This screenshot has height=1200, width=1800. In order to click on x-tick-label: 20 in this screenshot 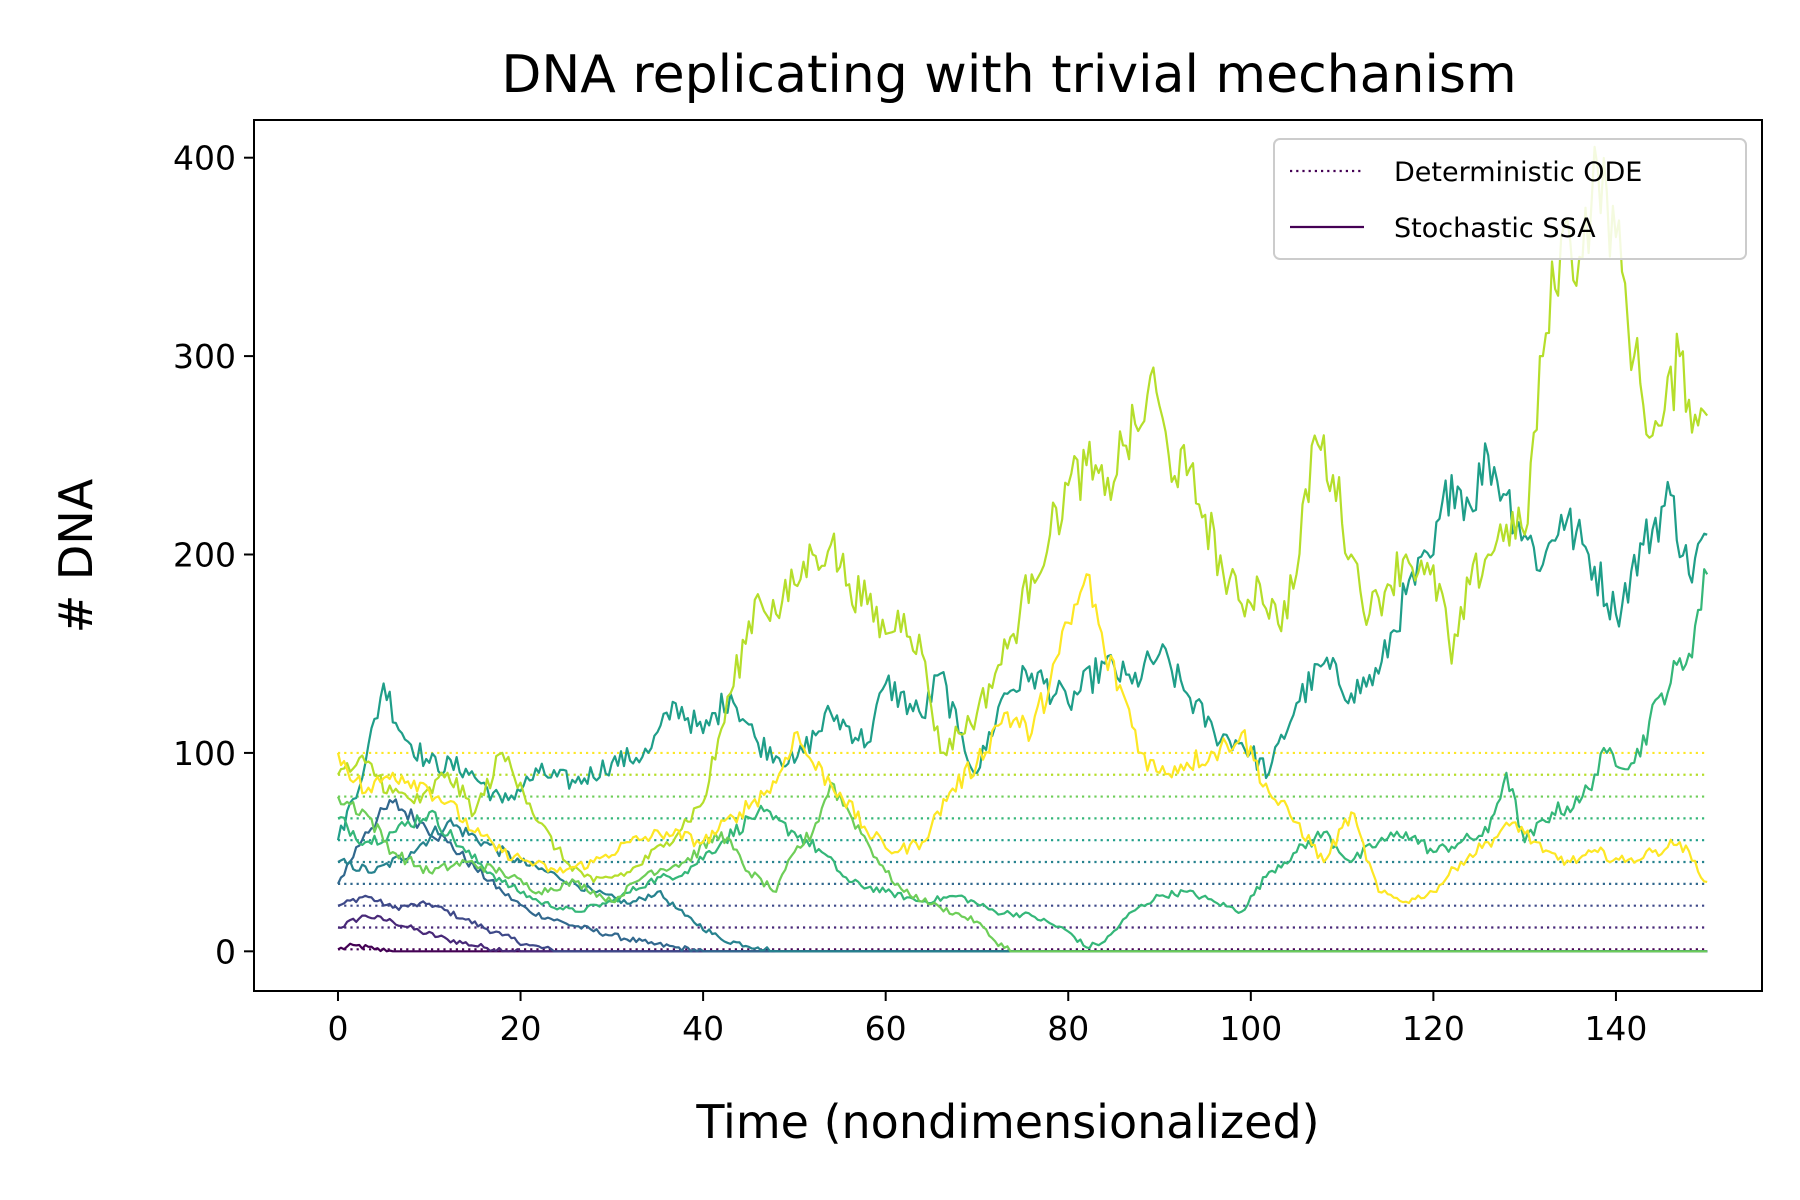, I will do `click(521, 1028)`.